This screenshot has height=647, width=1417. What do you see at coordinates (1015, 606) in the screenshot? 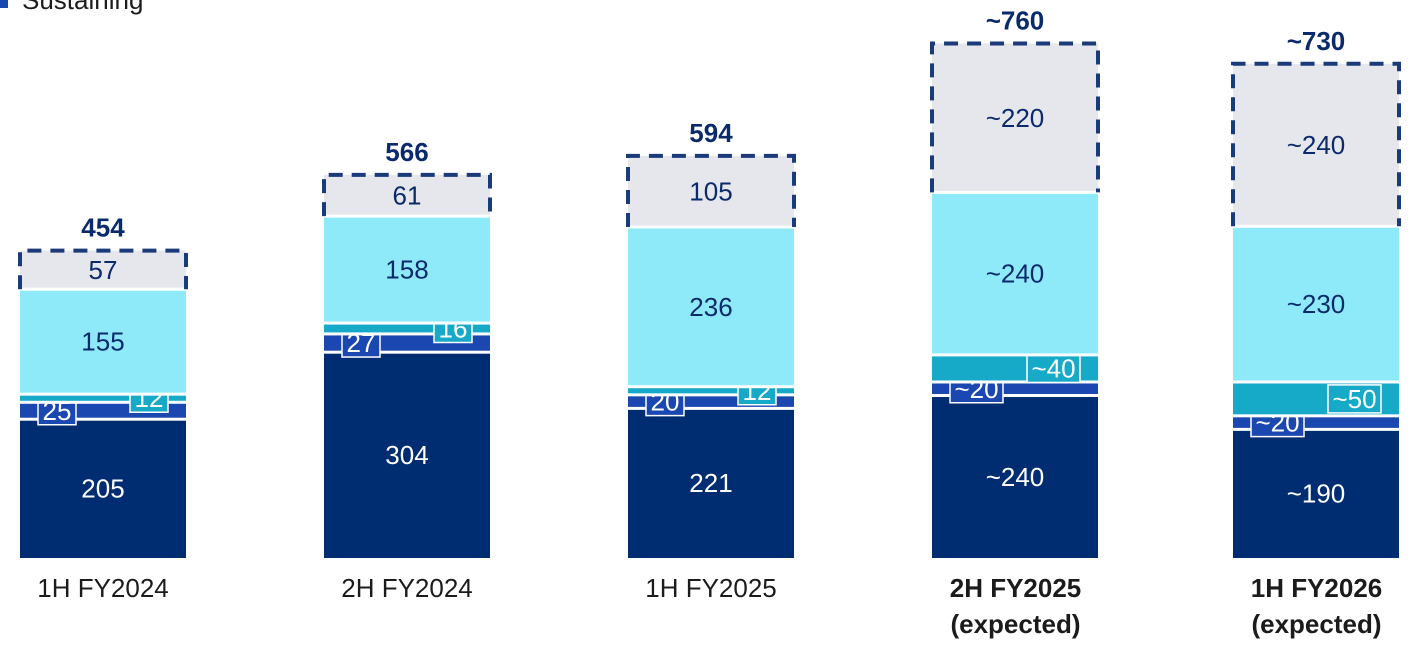
I see `category-label: 2H FY2025 (expected)` at bounding box center [1015, 606].